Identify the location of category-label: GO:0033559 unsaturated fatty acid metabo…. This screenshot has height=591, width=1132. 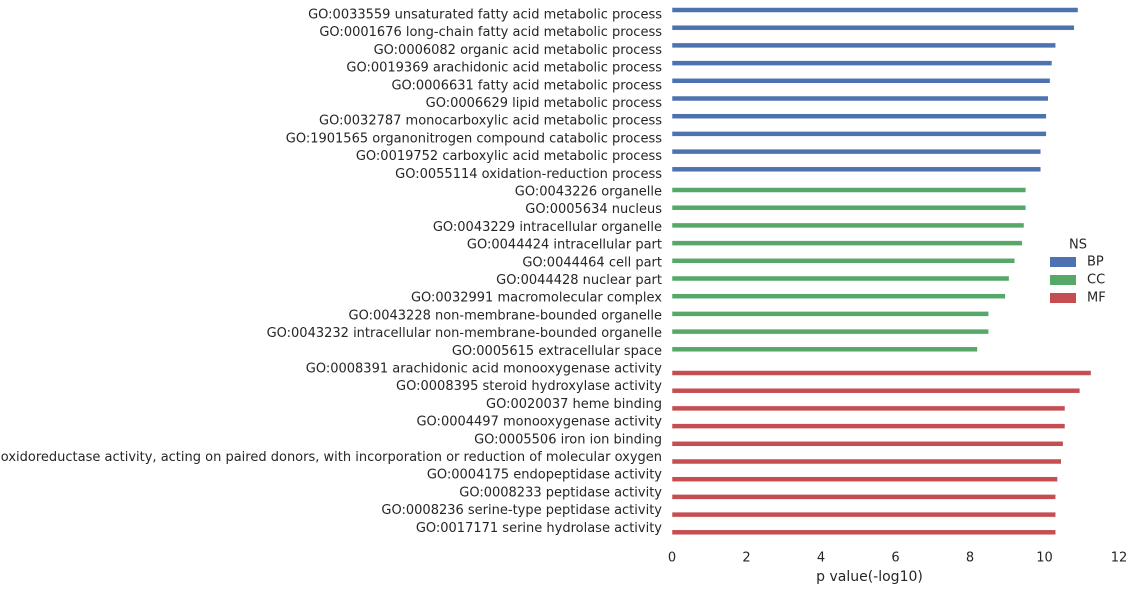
(485, 15).